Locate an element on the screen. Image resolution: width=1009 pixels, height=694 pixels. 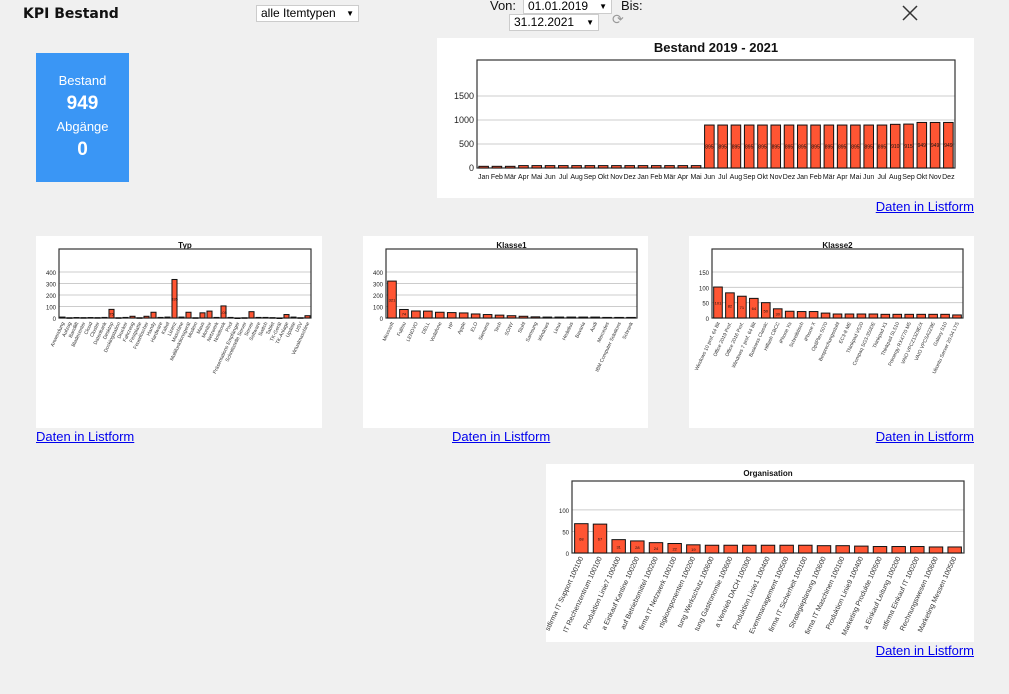
bar-value-label: 74 is located at coordinates (404, 314).